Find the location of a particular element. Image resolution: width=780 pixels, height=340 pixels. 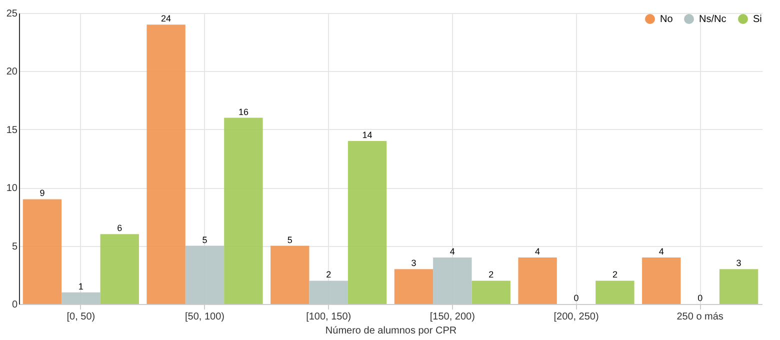

y-tick-label: 0 is located at coordinates (15, 305).